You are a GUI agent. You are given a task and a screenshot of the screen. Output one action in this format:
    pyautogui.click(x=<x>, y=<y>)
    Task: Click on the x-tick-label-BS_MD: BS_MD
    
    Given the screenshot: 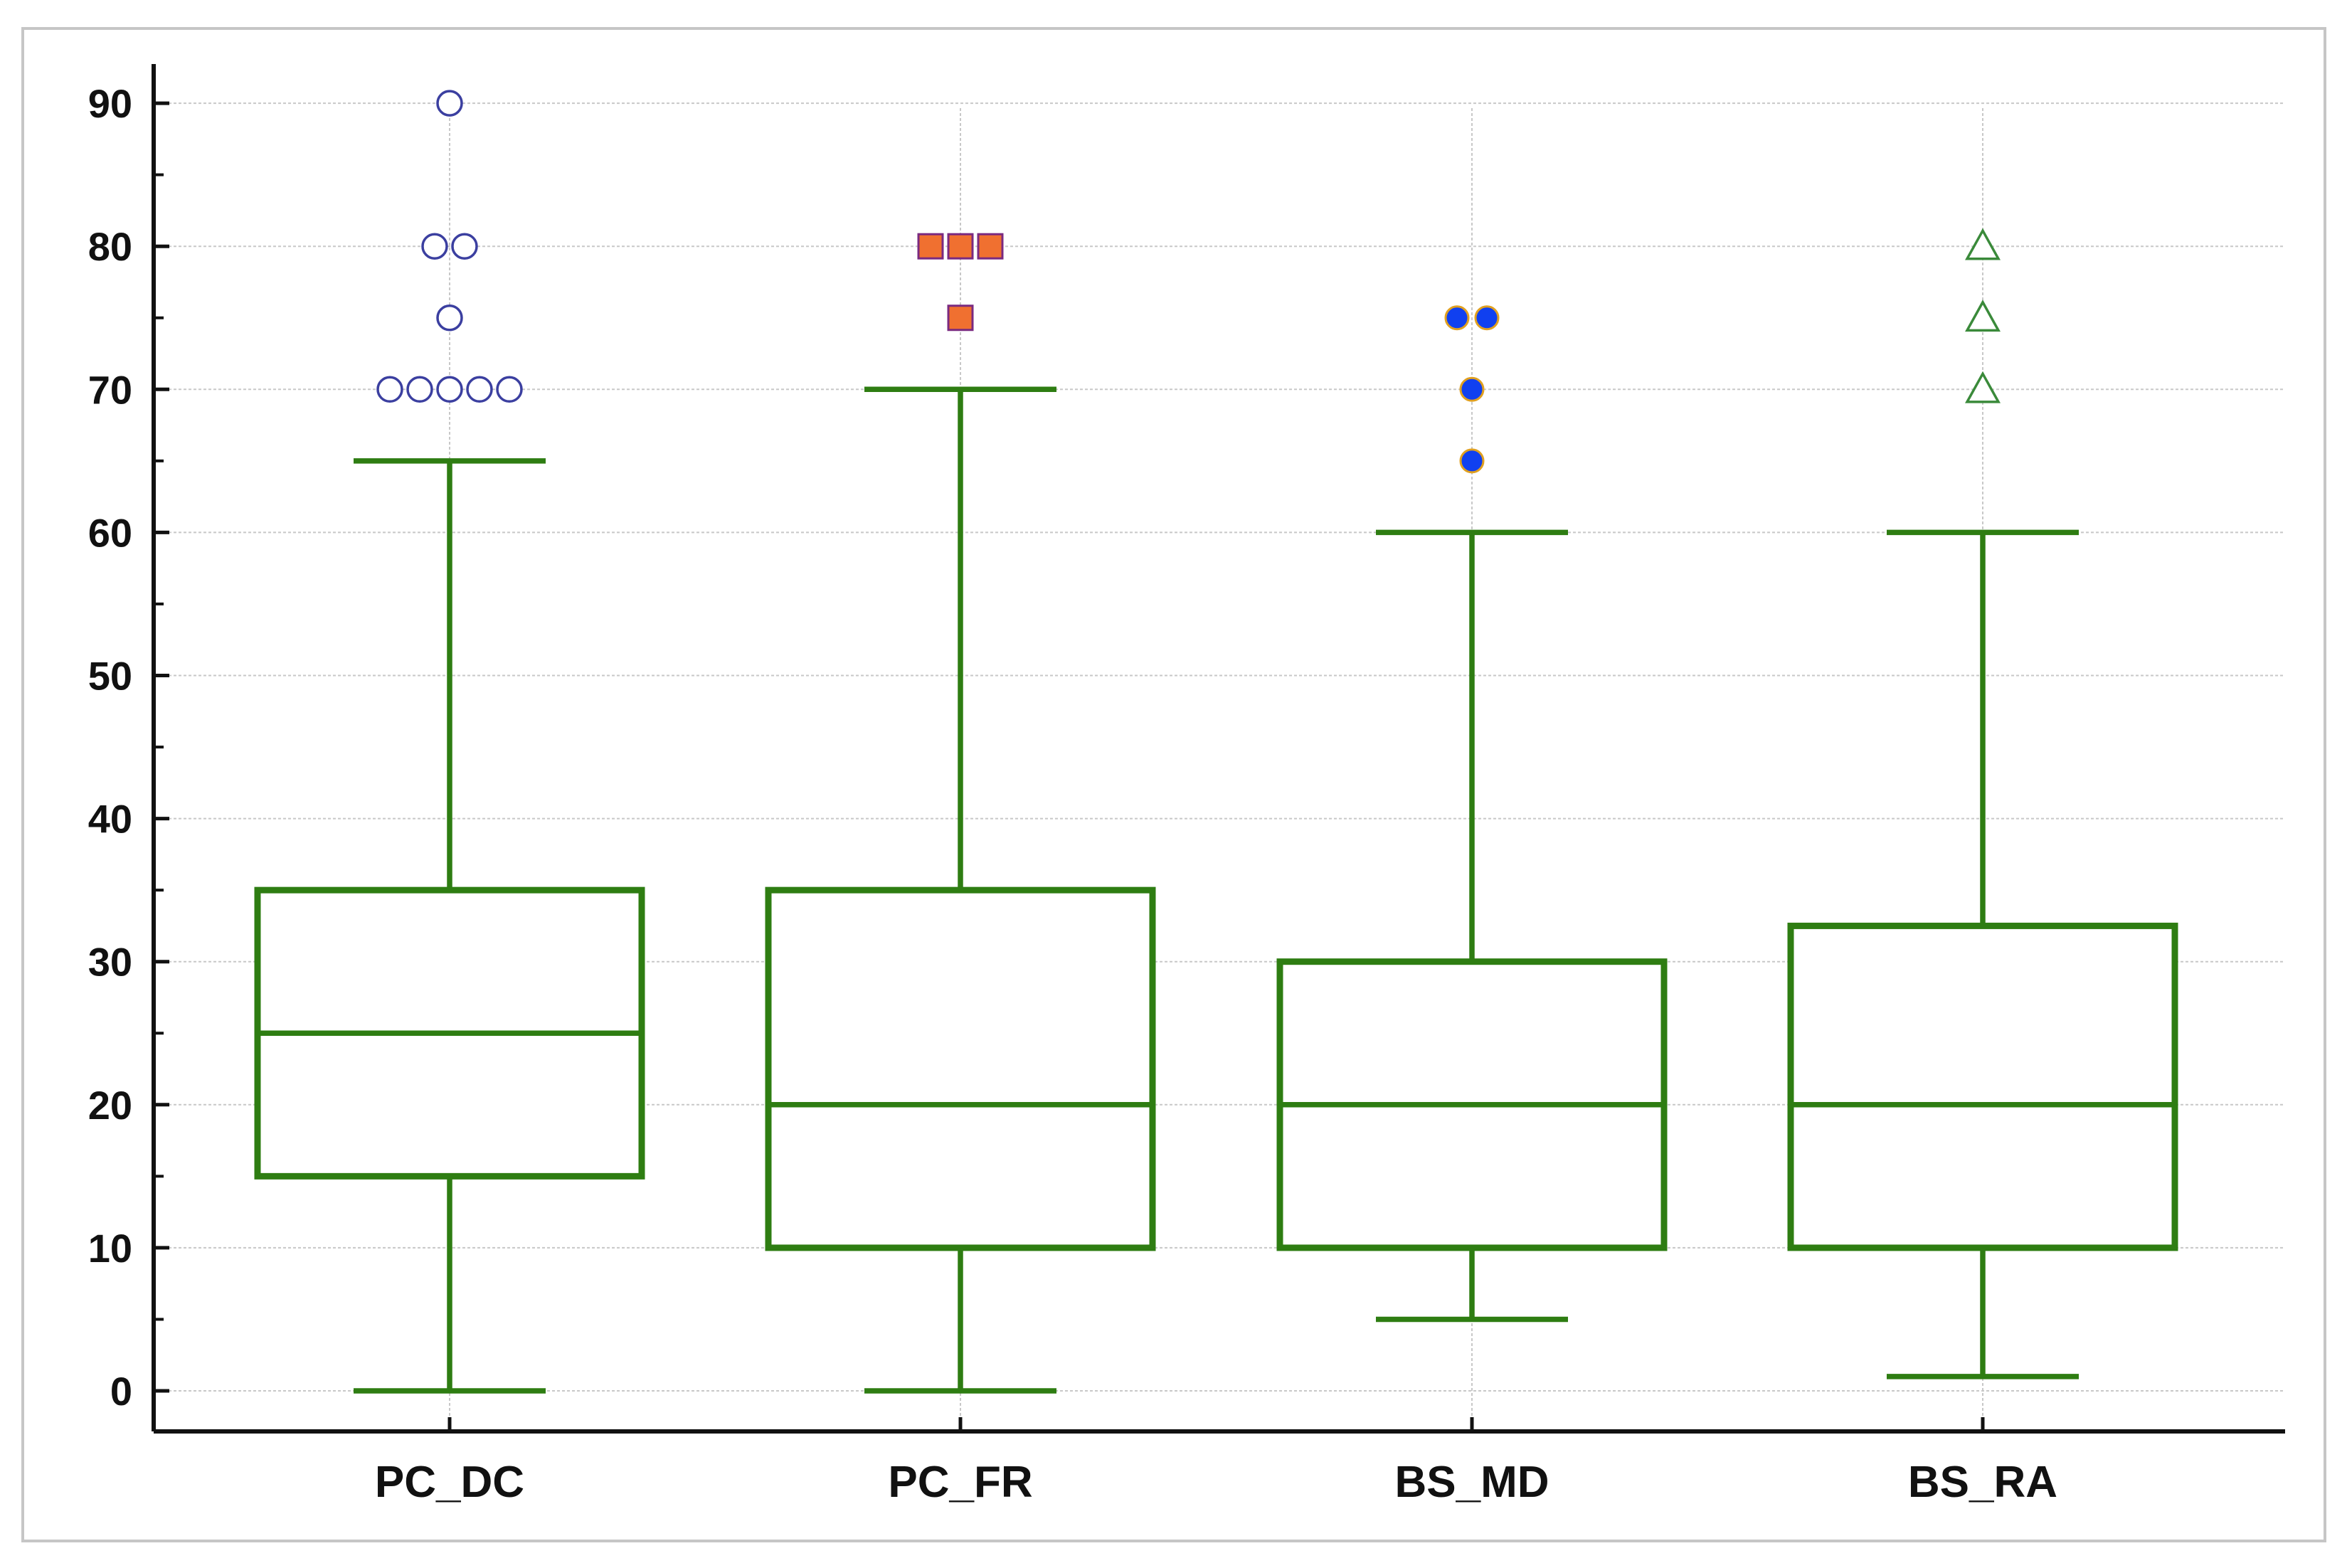 What is the action you would take?
    pyautogui.click(x=1472, y=1483)
    